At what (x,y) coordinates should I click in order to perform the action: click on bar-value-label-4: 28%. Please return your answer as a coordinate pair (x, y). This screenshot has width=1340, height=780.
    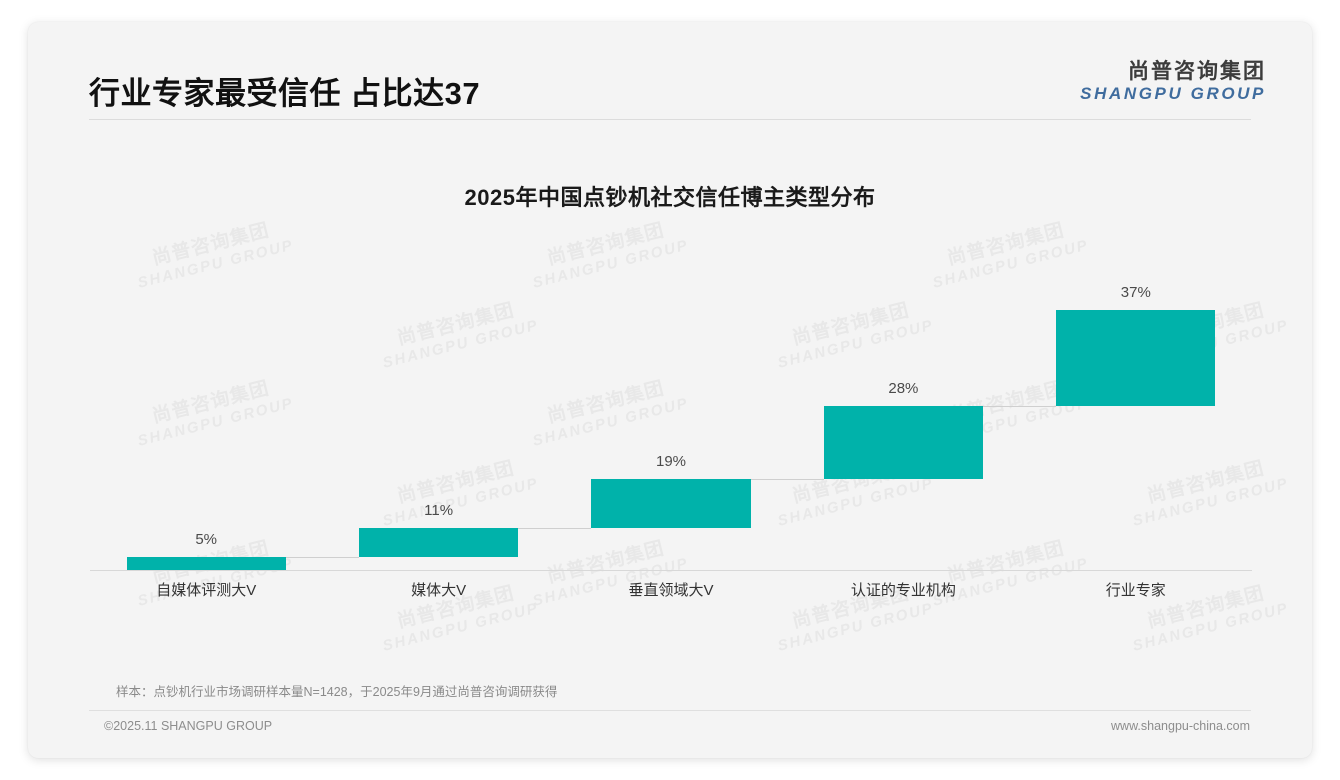
    Looking at the image, I should click on (903, 389).